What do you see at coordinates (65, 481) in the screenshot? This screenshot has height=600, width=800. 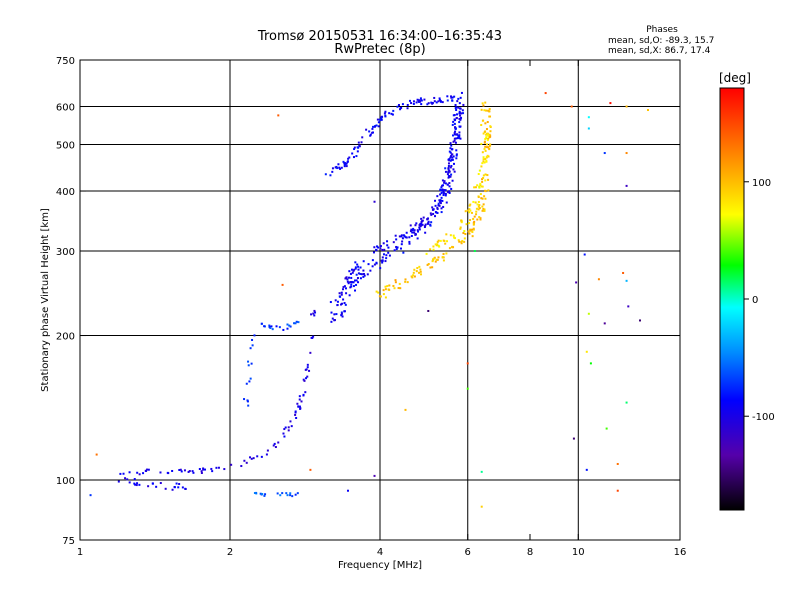 I see `y-tick-label: 100` at bounding box center [65, 481].